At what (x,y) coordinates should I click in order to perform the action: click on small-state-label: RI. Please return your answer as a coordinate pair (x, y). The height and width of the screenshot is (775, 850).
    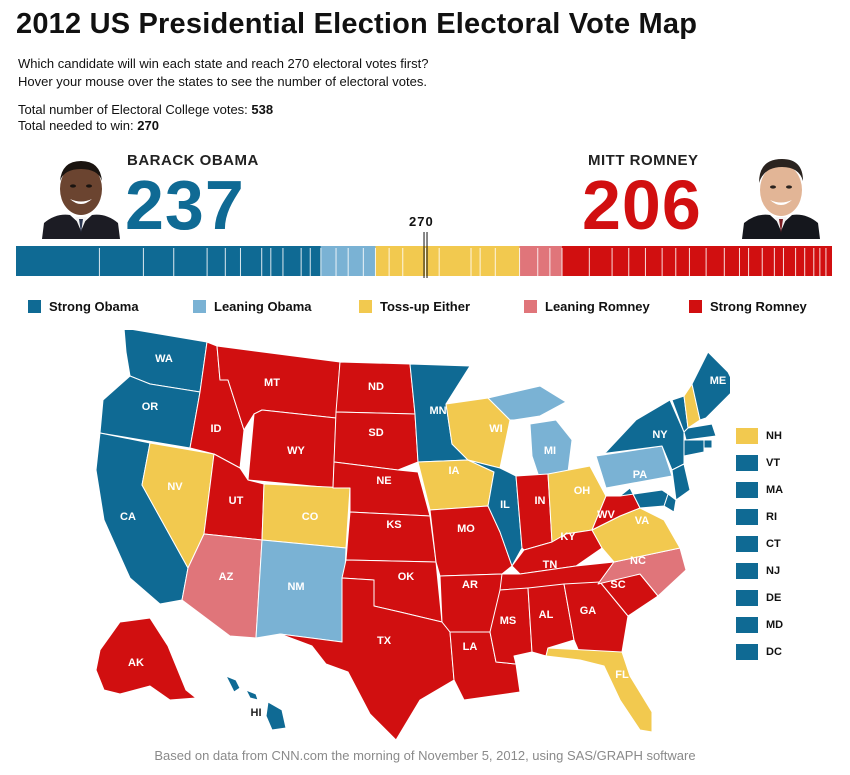
    Looking at the image, I should click on (771, 517).